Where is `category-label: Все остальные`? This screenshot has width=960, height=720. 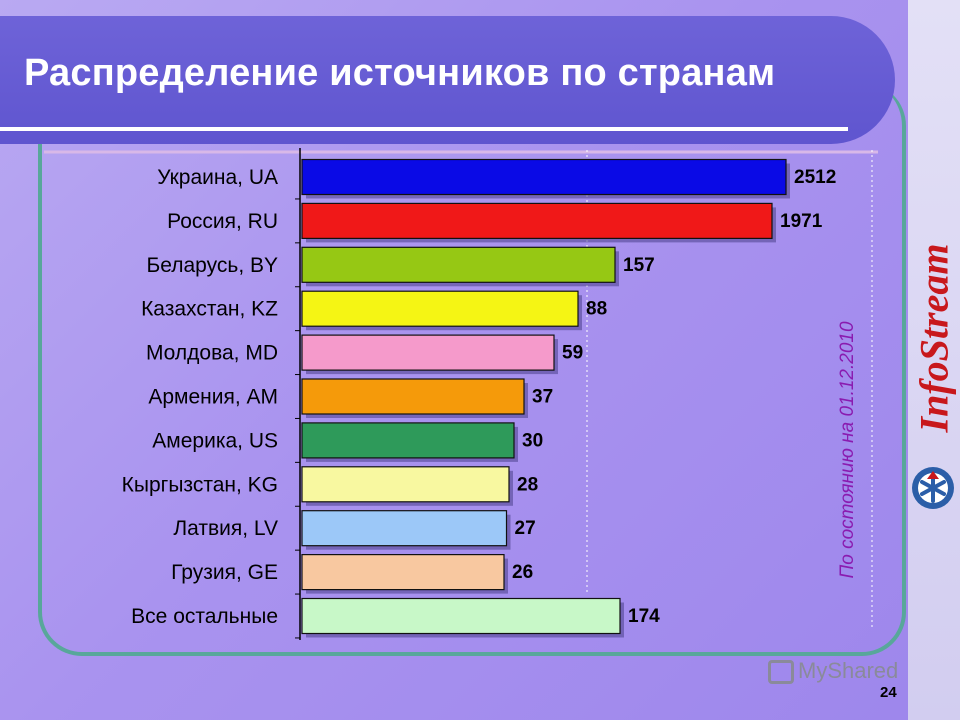
category-label: Все остальные is located at coordinates (204, 616).